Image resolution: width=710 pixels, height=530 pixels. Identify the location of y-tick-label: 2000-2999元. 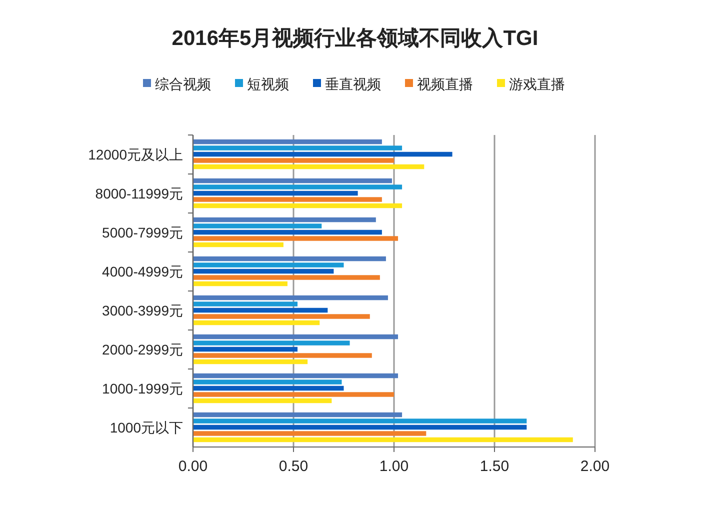
(142, 350).